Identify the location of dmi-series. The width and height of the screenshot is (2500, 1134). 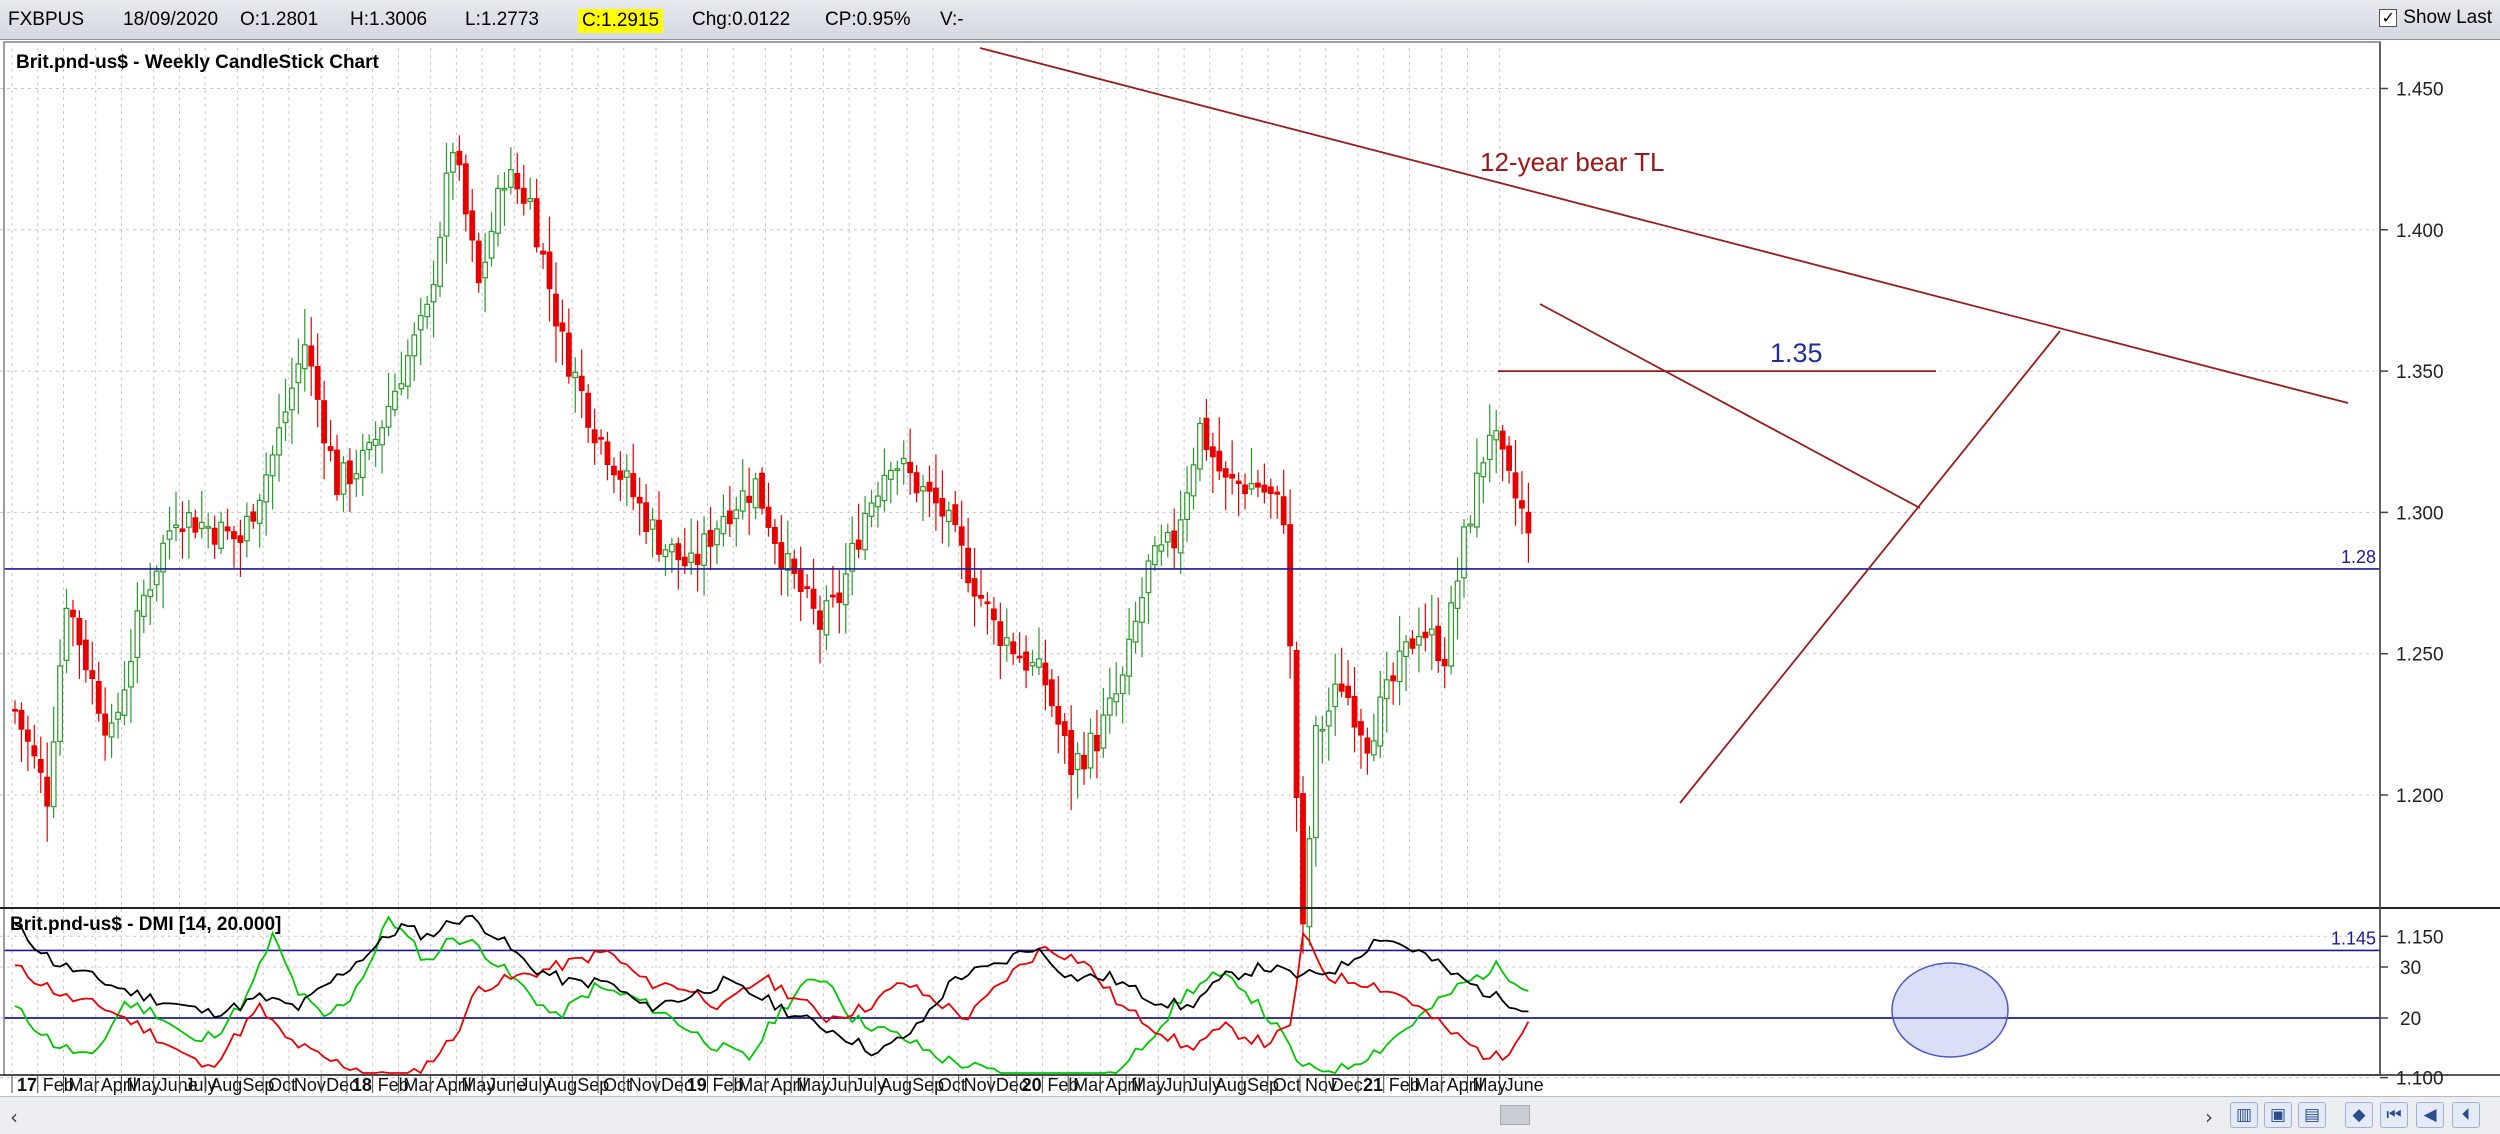
(1192, 994).